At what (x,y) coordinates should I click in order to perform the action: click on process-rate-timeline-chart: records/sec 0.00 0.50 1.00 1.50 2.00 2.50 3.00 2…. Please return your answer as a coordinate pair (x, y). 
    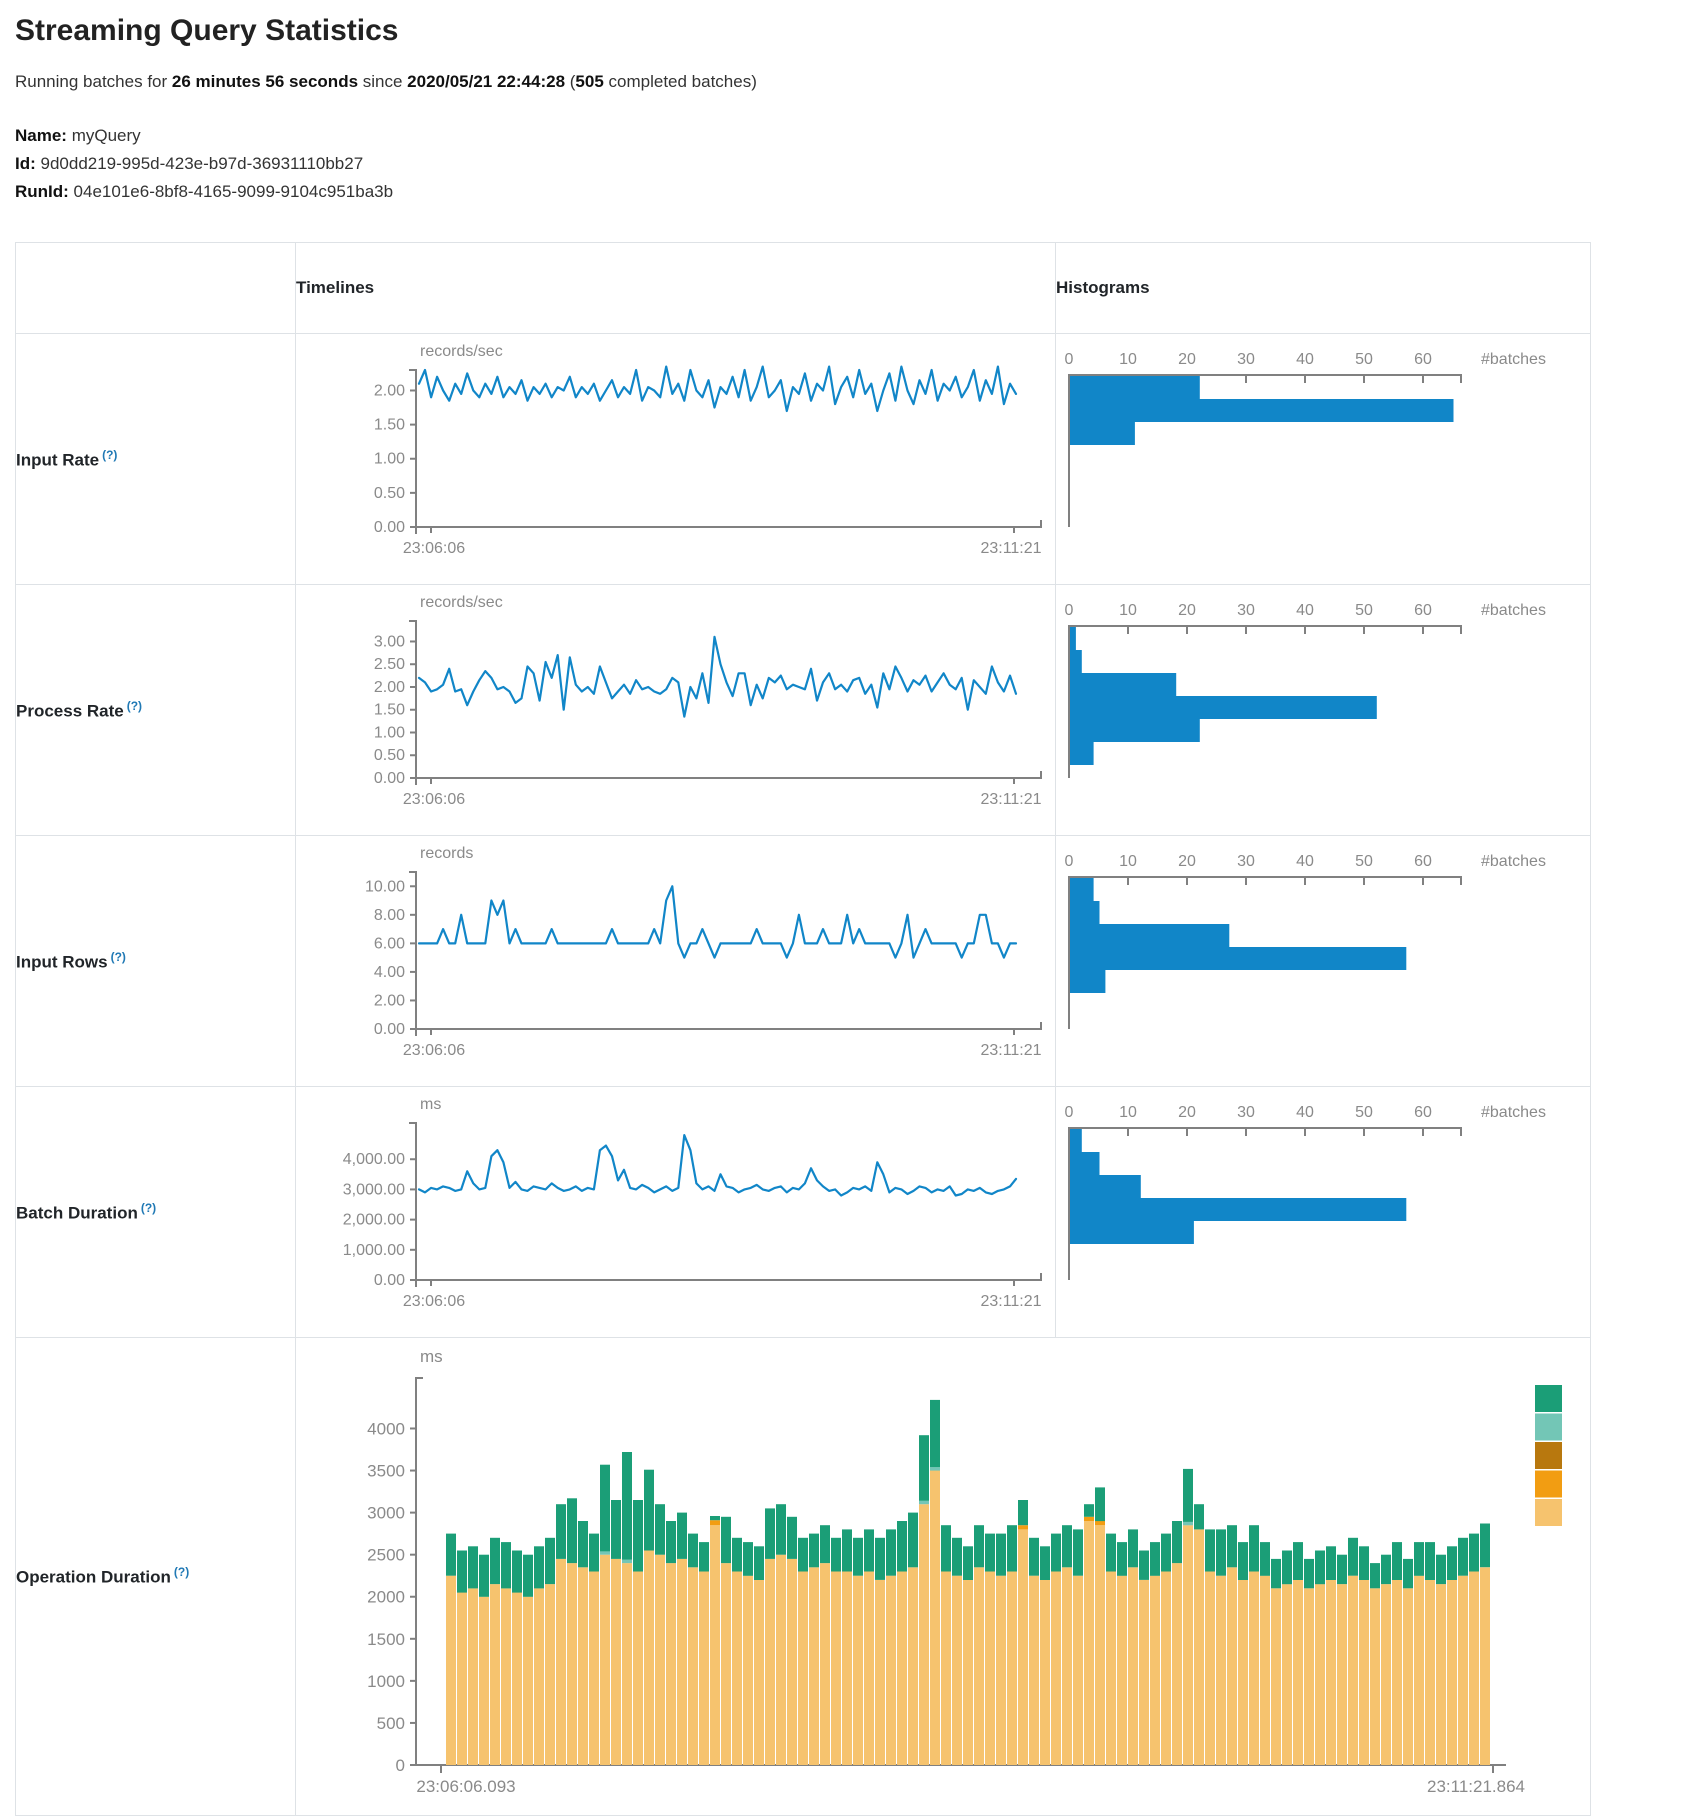
    Looking at the image, I should click on (708, 701).